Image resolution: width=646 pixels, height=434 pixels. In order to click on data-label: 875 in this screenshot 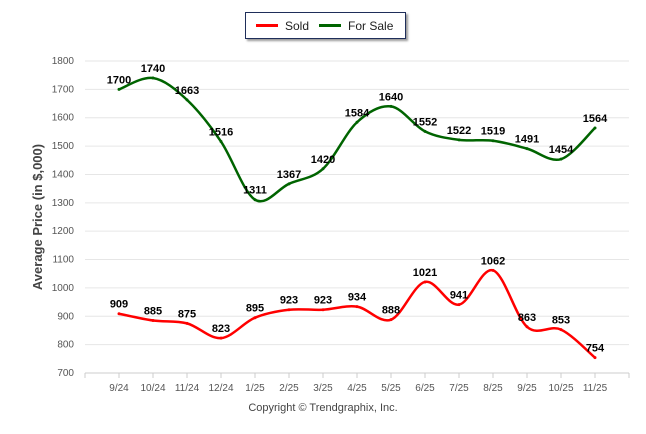, I will do `click(187, 314)`.